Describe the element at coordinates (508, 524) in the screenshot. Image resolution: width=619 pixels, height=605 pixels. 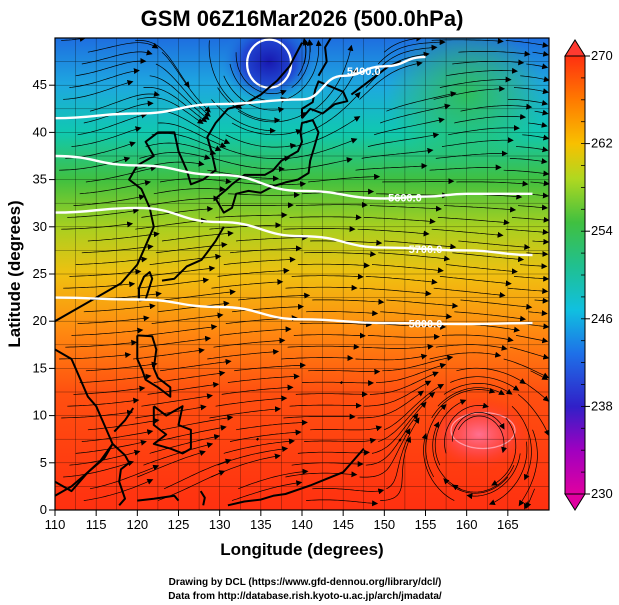
I see `x-tick-label: 165` at that location.